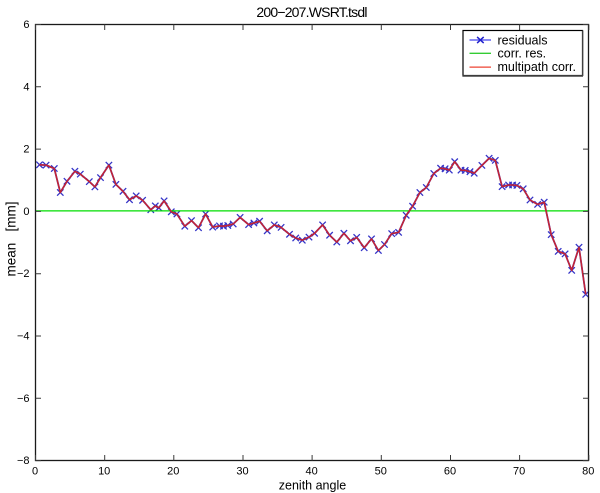 The image size is (600, 493). Describe the element at coordinates (311, 12) in the screenshot. I see `svg-text: 200−207.WSRT.tsdl` at that location.